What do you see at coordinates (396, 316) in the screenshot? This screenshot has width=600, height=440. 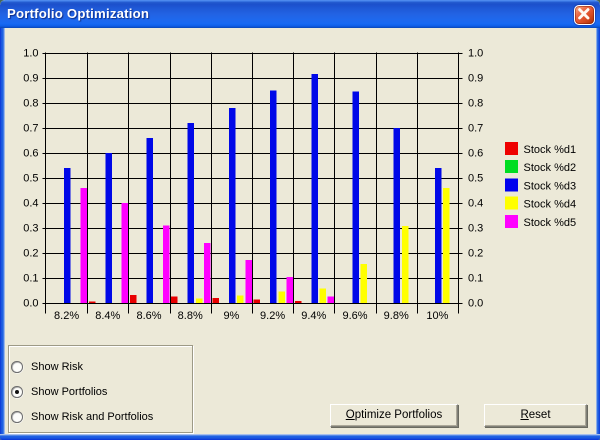 I see `svg-text: 9.8%` at bounding box center [396, 316].